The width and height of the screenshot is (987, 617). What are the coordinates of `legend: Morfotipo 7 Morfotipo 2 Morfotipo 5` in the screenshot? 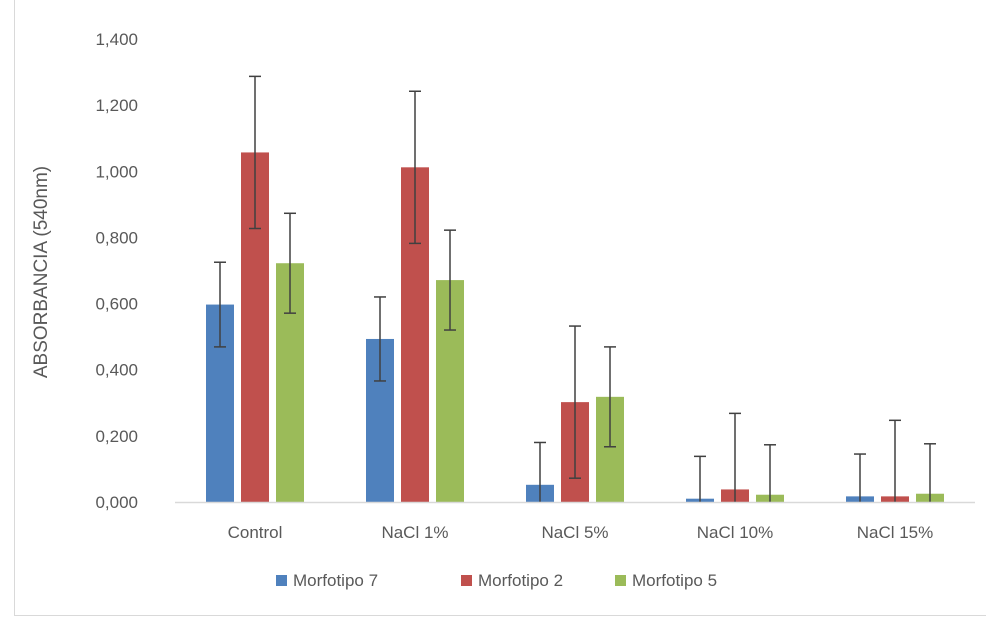 It's located at (496, 580).